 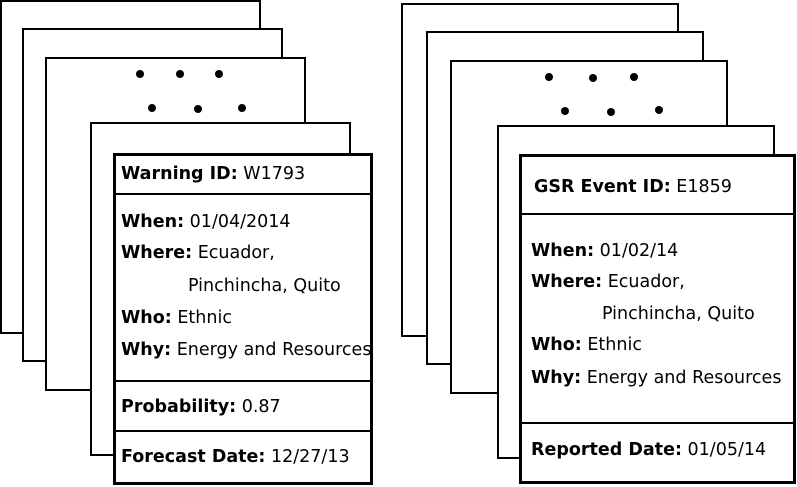 What do you see at coordinates (204, 318) in the screenshot?
I see `warning-who-value: Ethnic` at bounding box center [204, 318].